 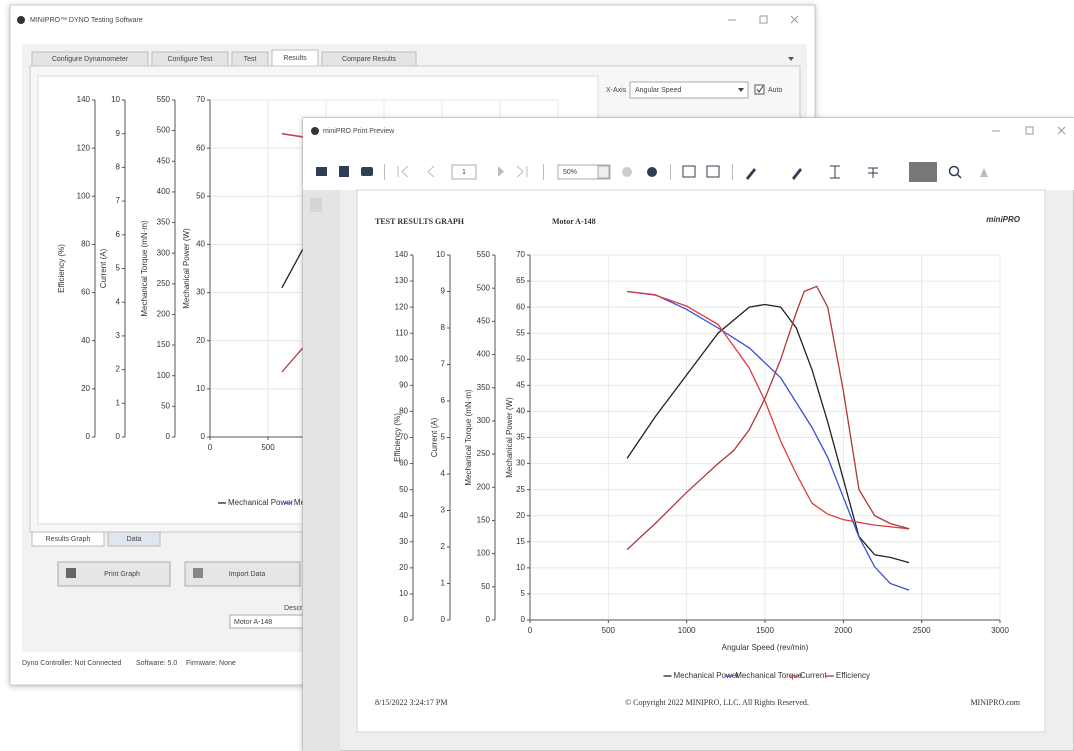 I want to click on y-tick-label: 450, so click(x=164, y=160).